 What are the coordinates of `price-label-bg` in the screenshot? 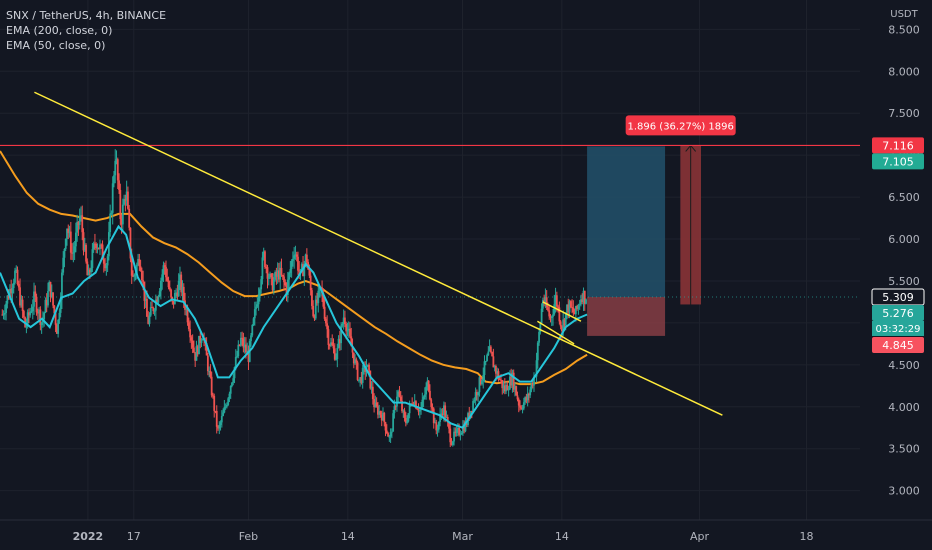 It's located at (898, 344).